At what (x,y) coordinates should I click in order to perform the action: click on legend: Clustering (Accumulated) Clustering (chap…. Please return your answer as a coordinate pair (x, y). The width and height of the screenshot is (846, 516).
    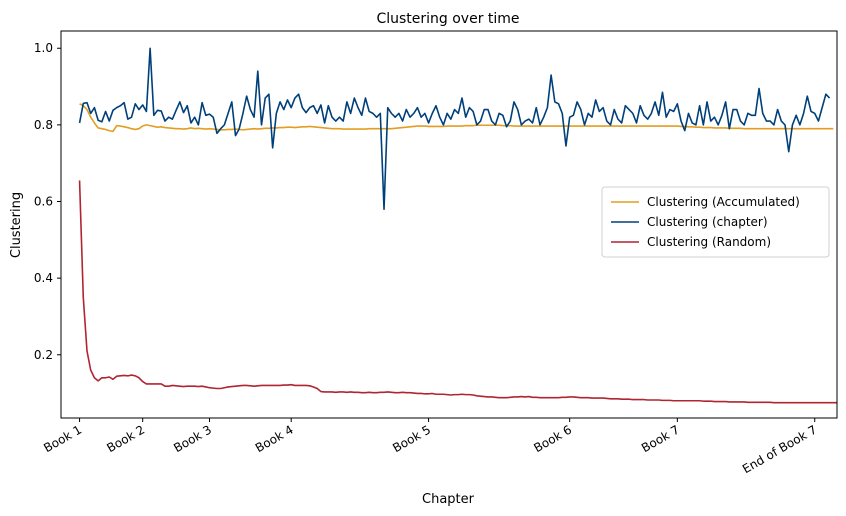
    Looking at the image, I should click on (715, 222).